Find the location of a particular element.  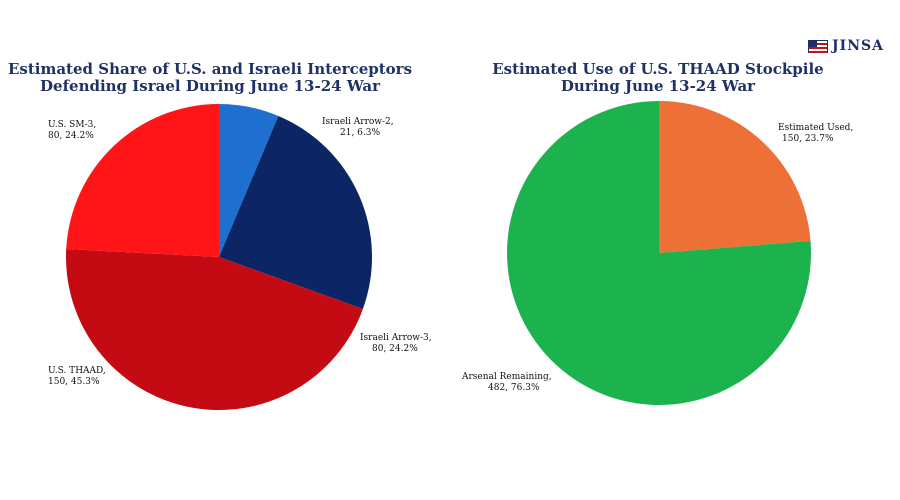

label-arsenal-remaining-line-2: 482, 76.3% is located at coordinates (514, 388).